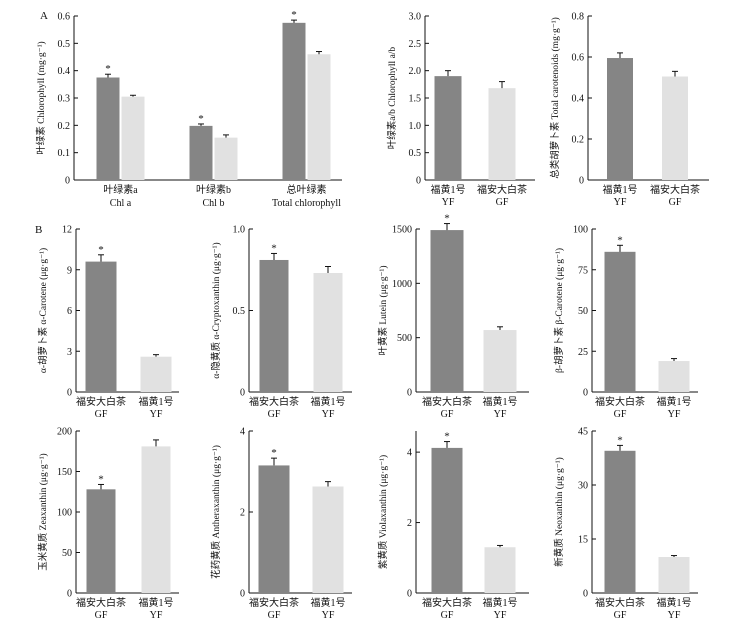 The height and width of the screenshot is (627, 731). Describe the element at coordinates (578, 140) in the screenshot. I see `chart-3-y-tick-label: 0.2` at that location.